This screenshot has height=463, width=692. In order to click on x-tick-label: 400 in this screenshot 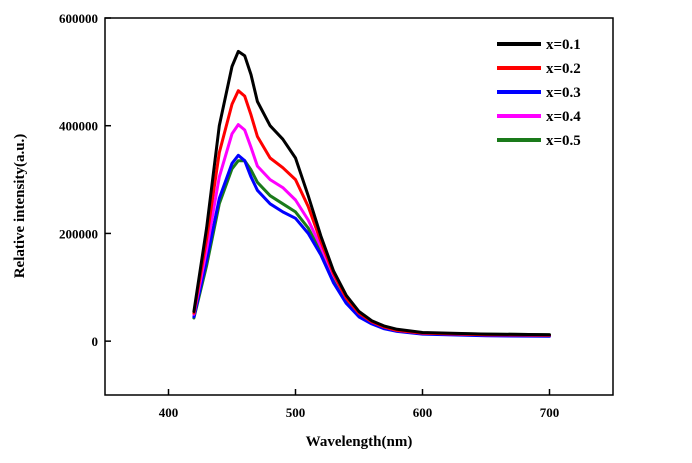, I will do `click(169, 412)`.